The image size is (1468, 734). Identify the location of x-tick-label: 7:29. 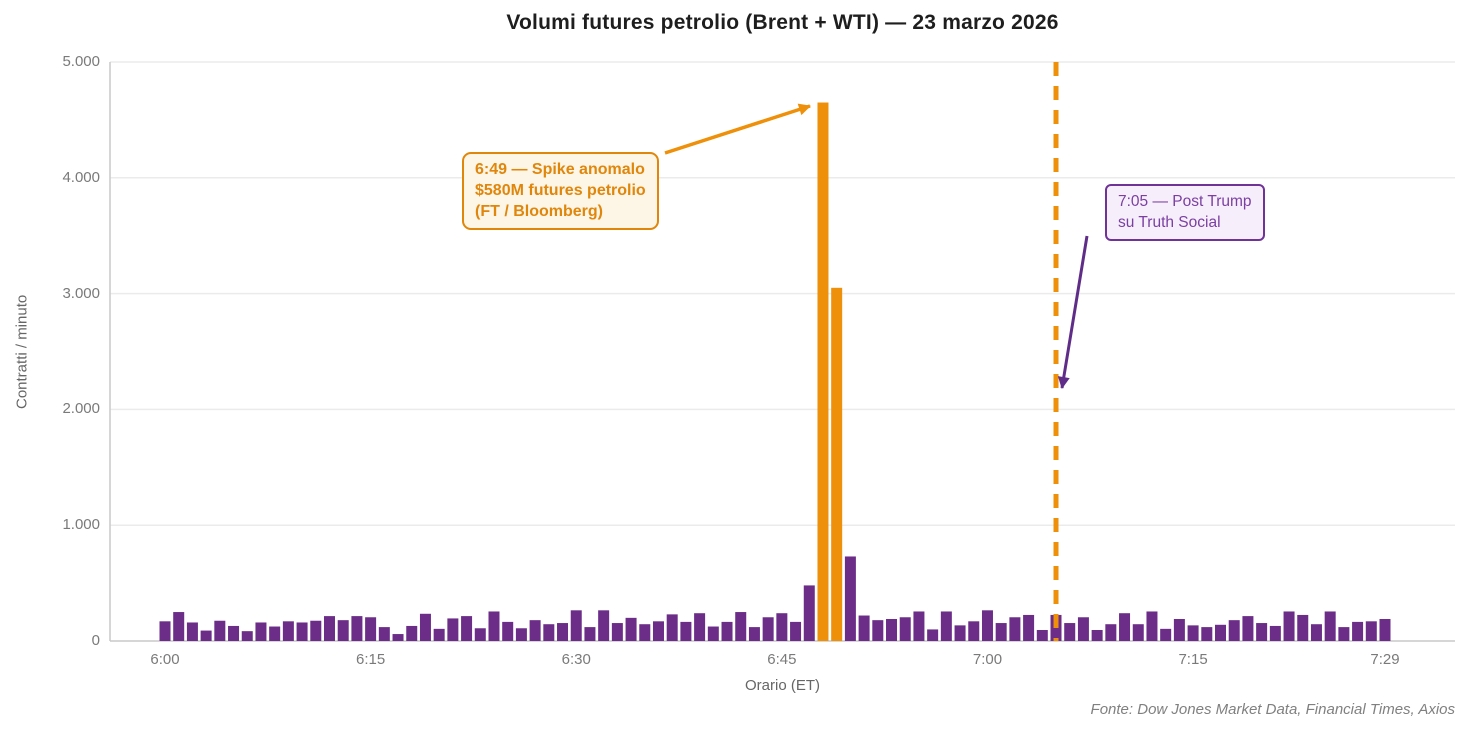
(1385, 659).